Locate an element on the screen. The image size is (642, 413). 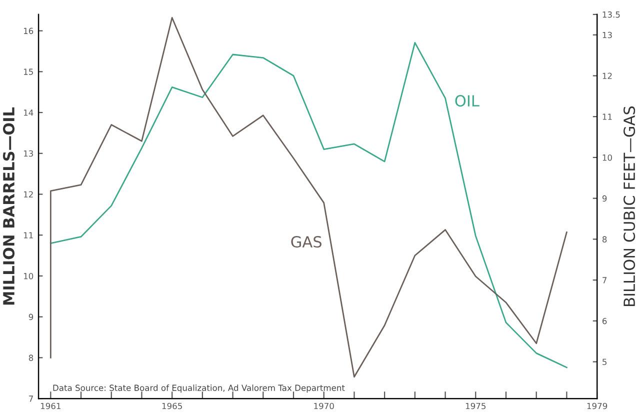
y2-tick-label: 13.5 is located at coordinates (611, 14).